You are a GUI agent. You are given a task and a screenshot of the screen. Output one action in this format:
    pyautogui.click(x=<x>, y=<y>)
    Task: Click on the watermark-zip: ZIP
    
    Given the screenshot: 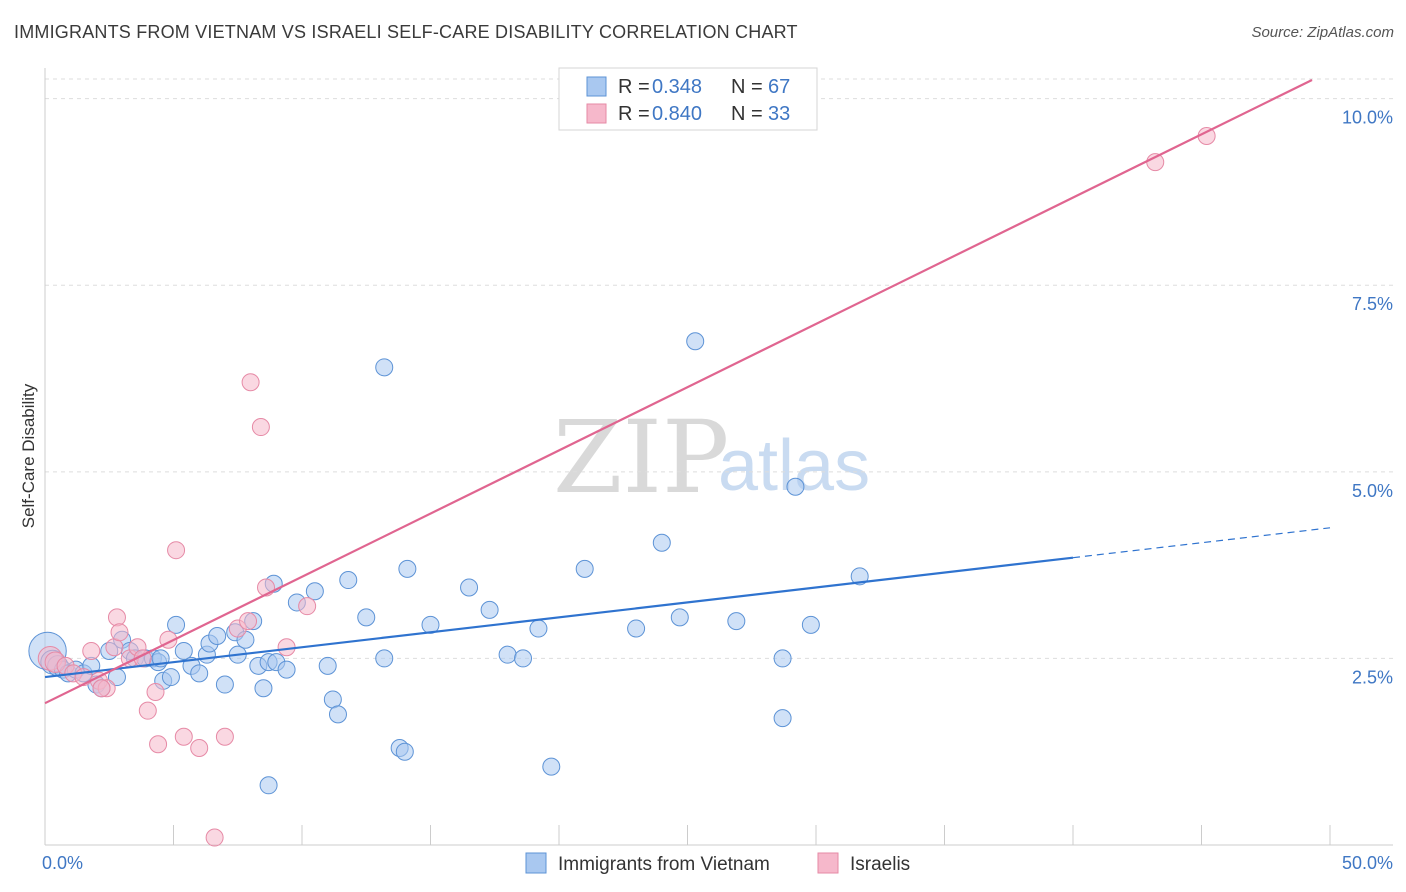 What is the action you would take?
    pyautogui.click(x=641, y=457)
    